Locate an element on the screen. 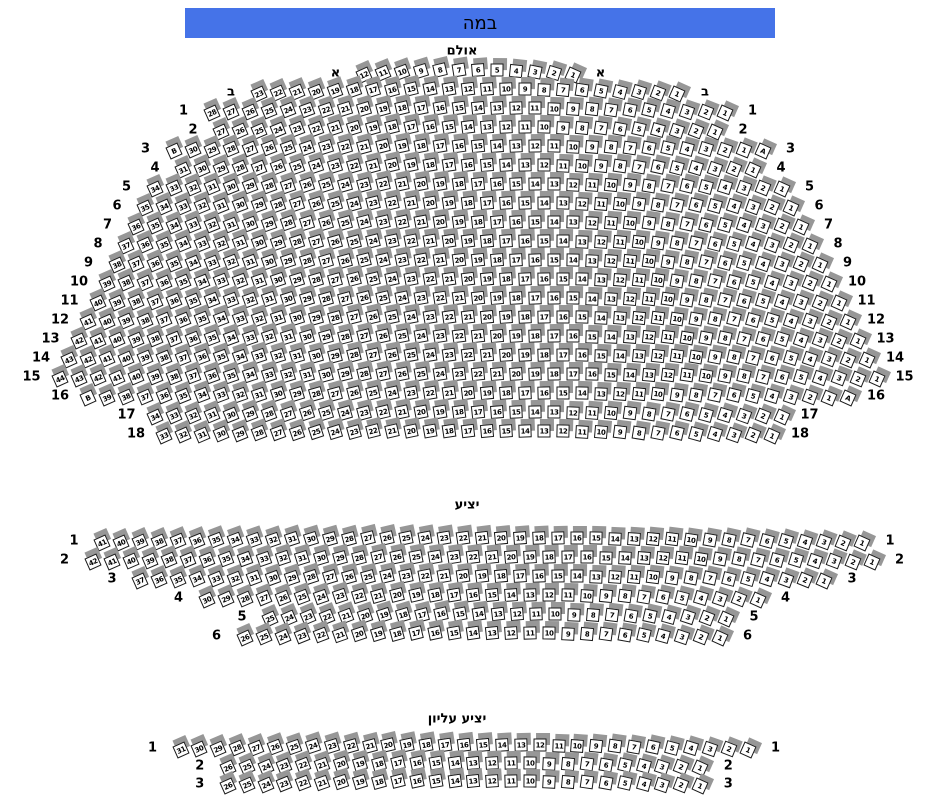 The width and height of the screenshot is (928, 801). seat: 3 is located at coordinates (838, 378).